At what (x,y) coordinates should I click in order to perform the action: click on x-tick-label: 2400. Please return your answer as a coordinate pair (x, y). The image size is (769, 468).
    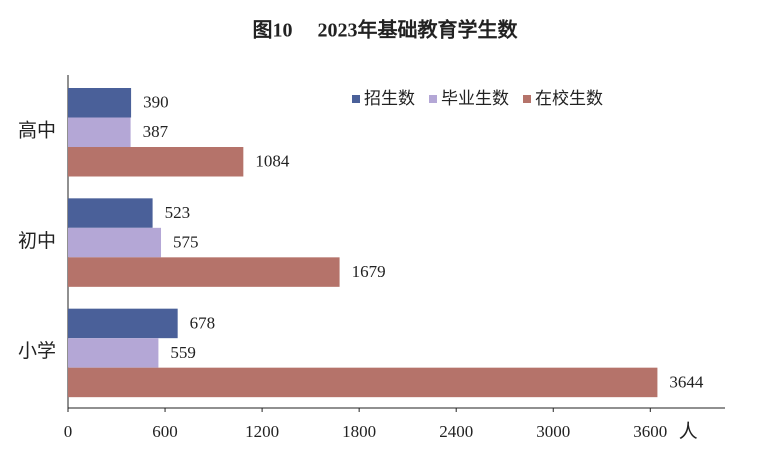
    Looking at the image, I should click on (456, 431).